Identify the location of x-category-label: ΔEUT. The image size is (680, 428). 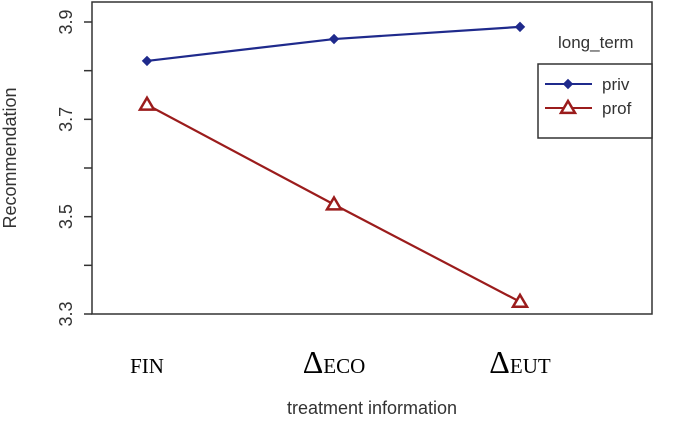
(520, 362).